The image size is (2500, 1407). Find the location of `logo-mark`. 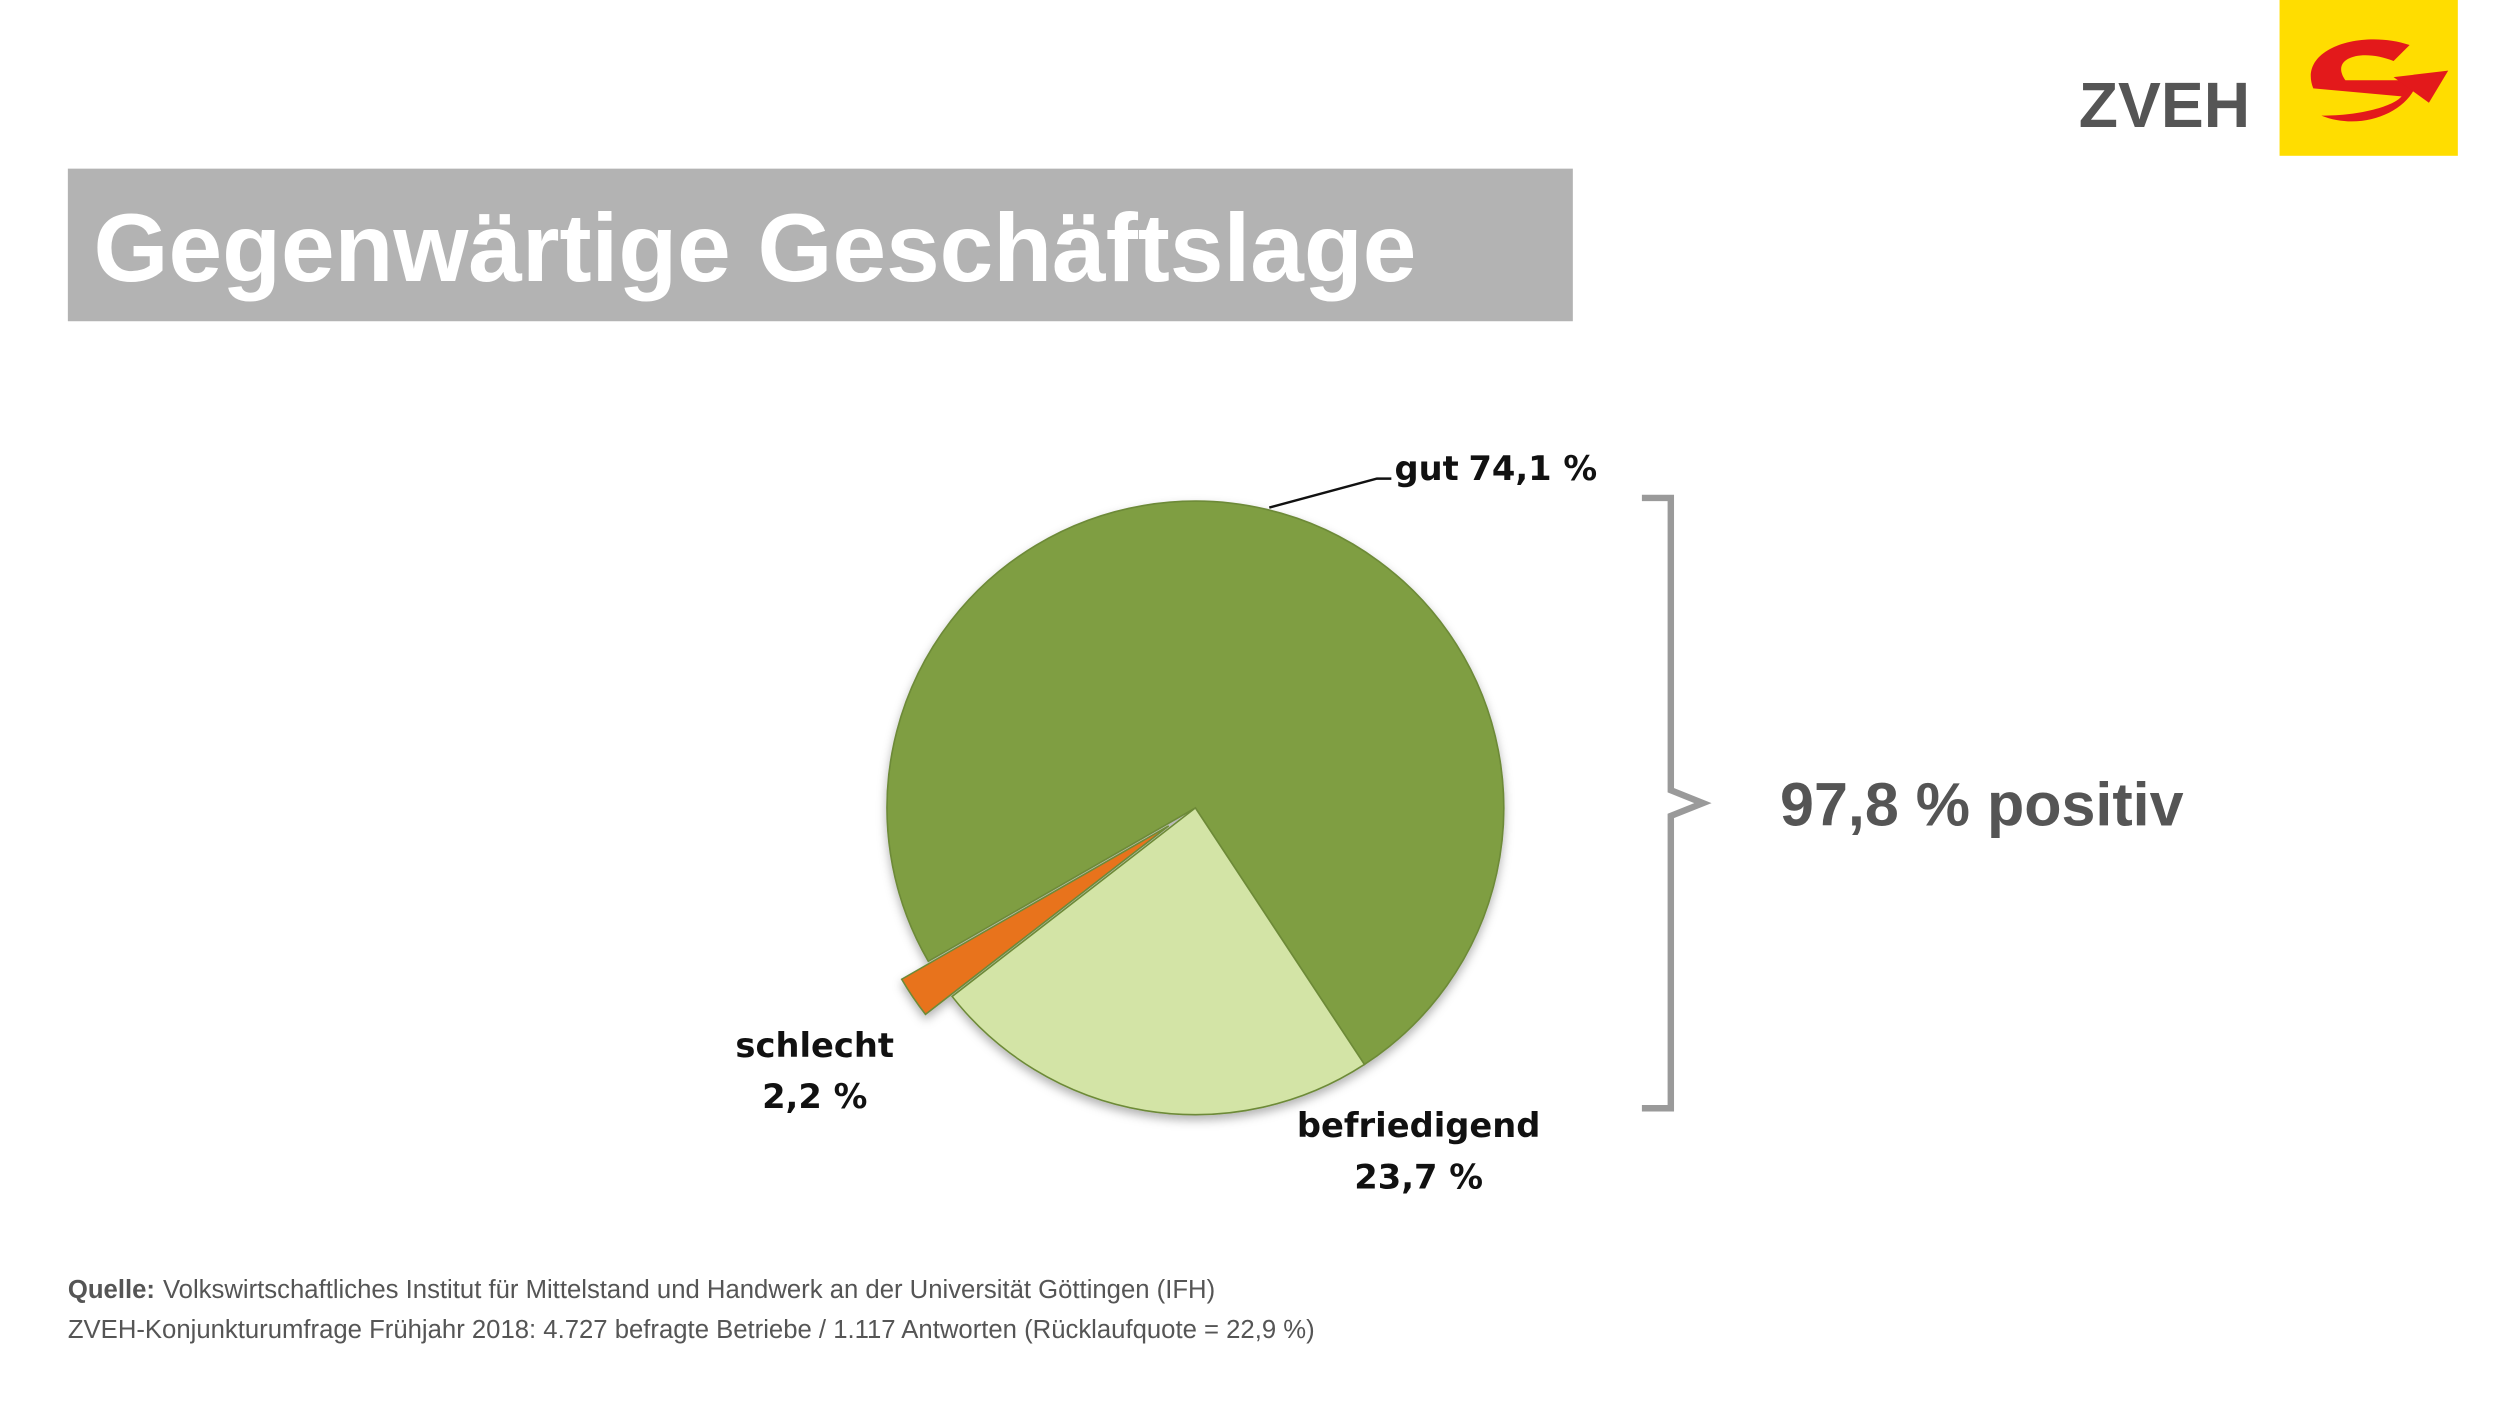

logo-mark is located at coordinates (2364, 80).